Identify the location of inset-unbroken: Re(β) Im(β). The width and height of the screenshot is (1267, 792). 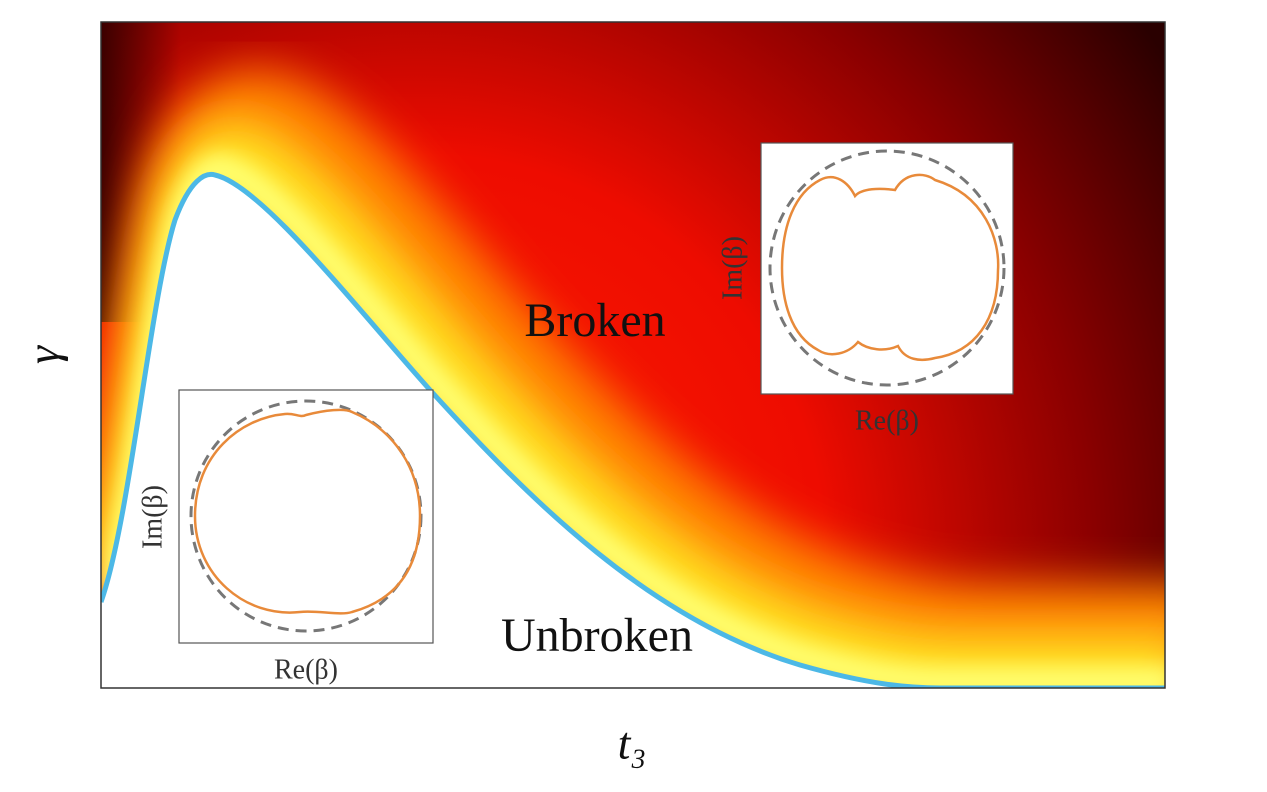
(285, 537).